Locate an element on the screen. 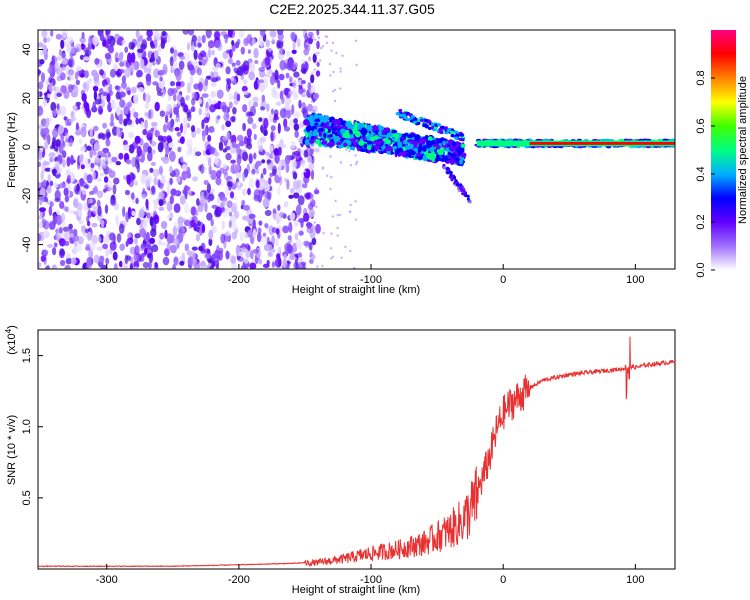 This screenshot has width=750, height=600. y-tick-label: -40 is located at coordinates (27, 245).